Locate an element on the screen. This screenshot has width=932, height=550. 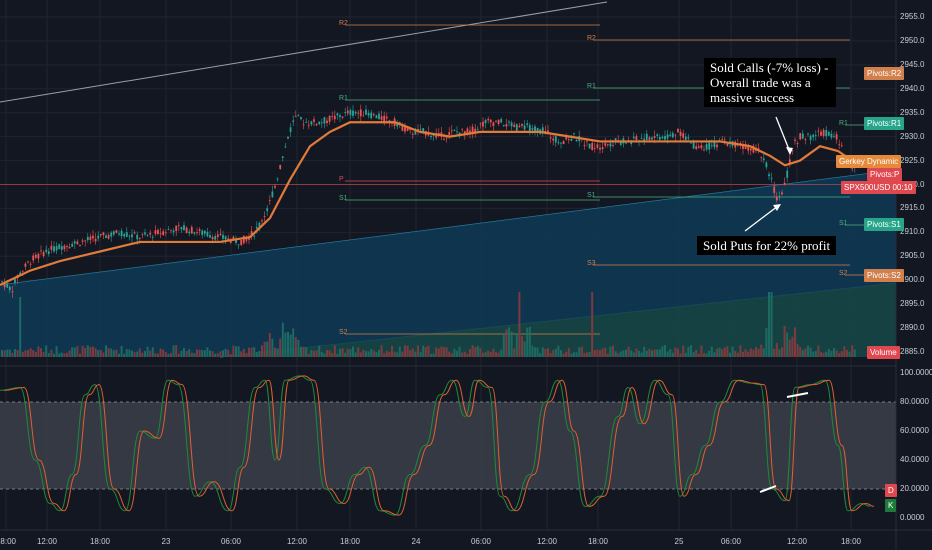
badge-pivots-r1: Pivots:R1 is located at coordinates (884, 123).